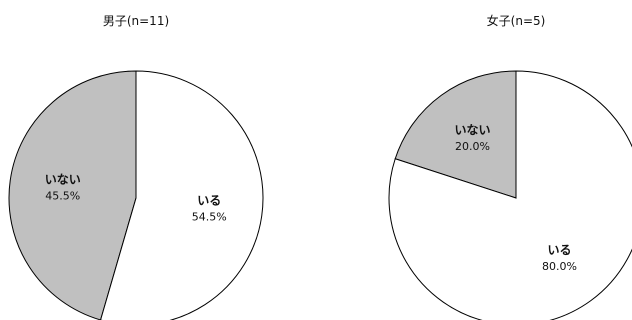 The image size is (632, 320). What do you see at coordinates (516, 20) in the screenshot?
I see `chart-title: 女子(n=5)` at bounding box center [516, 20].